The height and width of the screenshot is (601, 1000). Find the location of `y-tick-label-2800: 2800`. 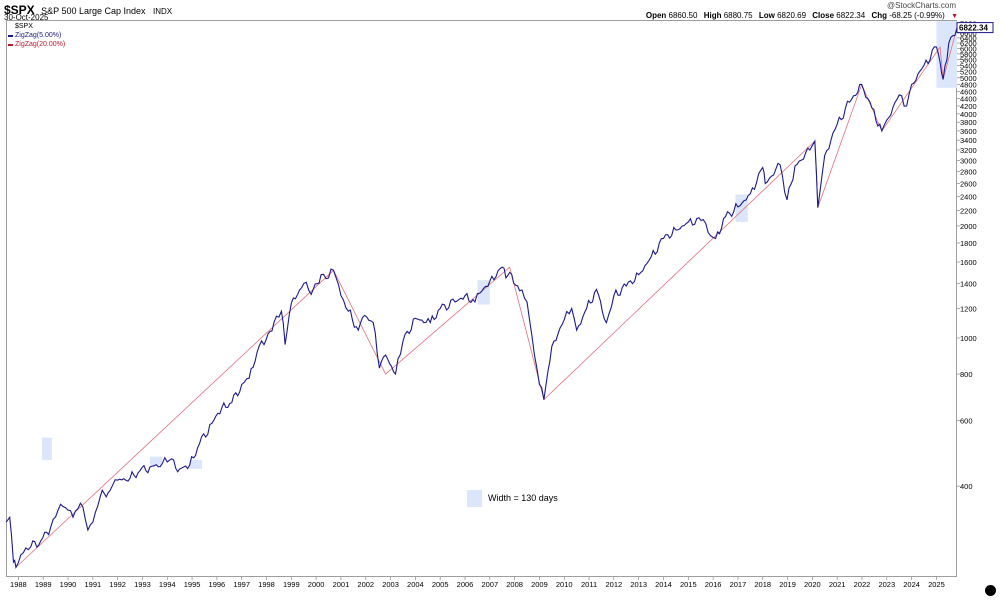

y-tick-label-2800: 2800 is located at coordinates (968, 172).